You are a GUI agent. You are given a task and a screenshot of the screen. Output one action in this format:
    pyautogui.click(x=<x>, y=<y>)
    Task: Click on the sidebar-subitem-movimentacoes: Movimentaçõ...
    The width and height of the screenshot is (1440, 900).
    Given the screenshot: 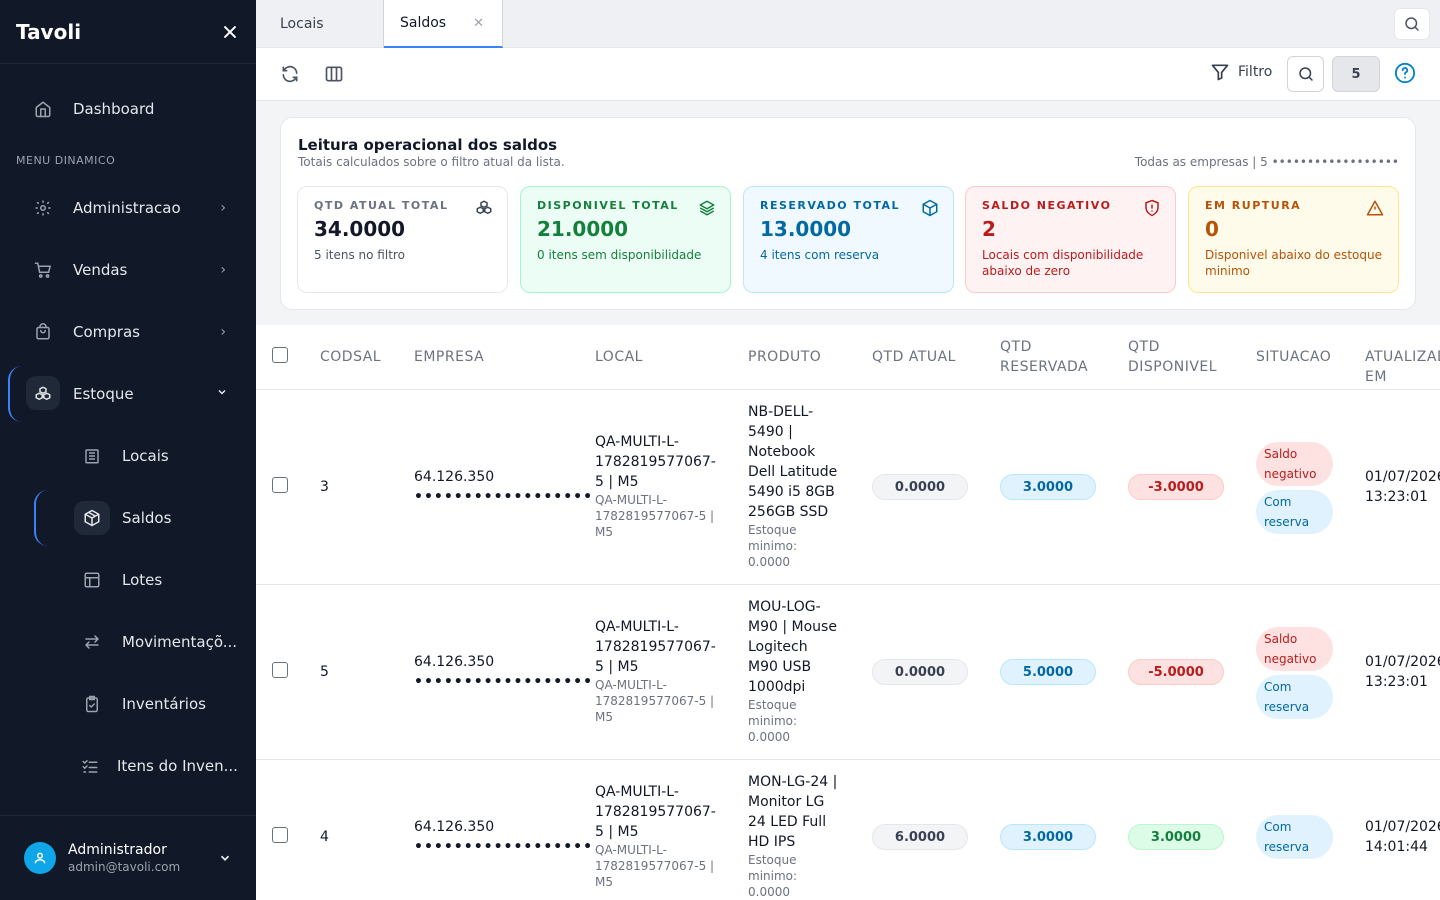 What is the action you would take?
    pyautogui.click(x=128, y=642)
    